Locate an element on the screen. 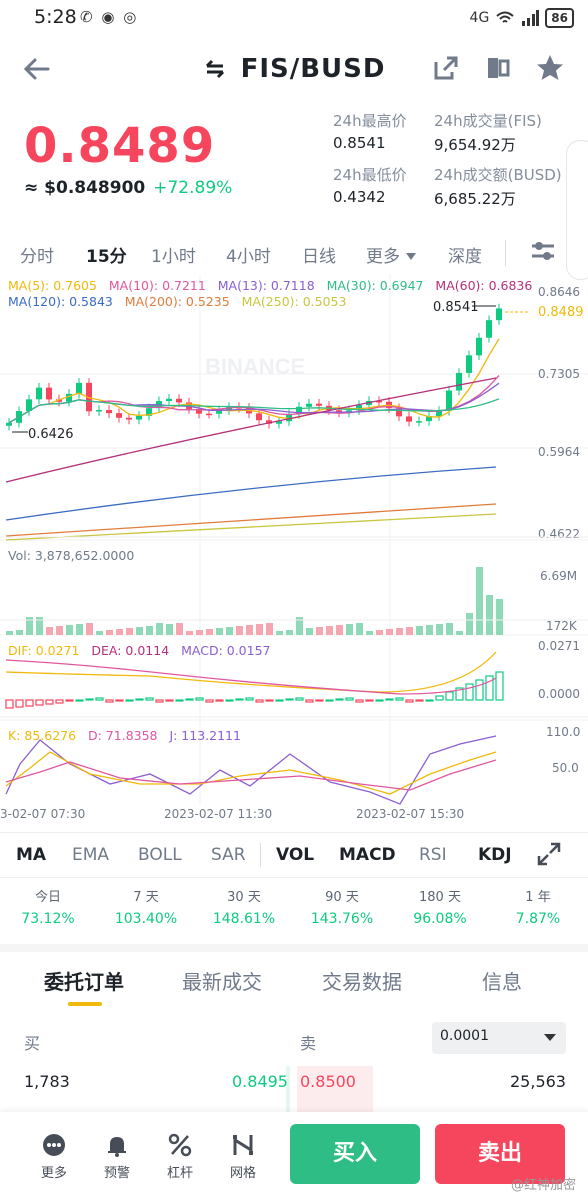 This screenshot has width=588, height=1200. pair-title: FIS/BUSD is located at coordinates (294, 69).